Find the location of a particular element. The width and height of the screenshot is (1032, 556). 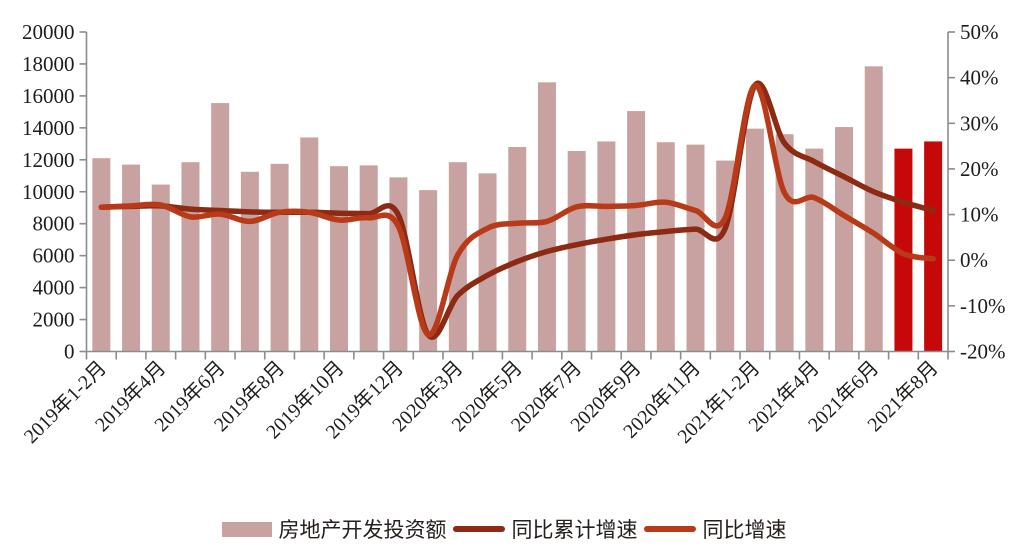

y-axis-label-right: 30% is located at coordinates (979, 123).